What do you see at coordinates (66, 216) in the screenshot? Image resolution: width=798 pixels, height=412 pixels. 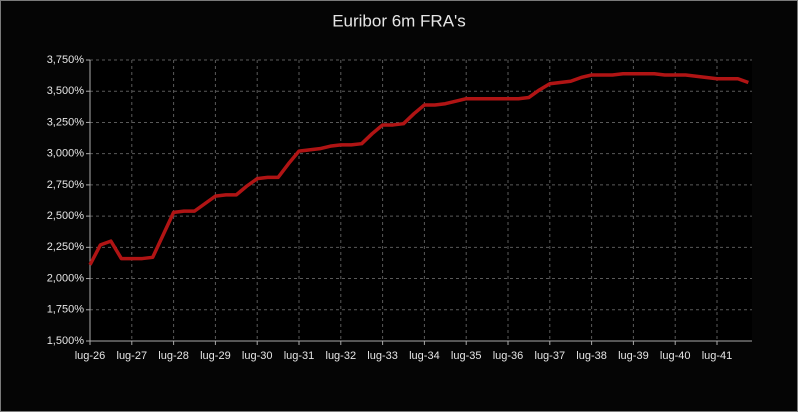 I see `y-tick-label: 2,500%` at bounding box center [66, 216].